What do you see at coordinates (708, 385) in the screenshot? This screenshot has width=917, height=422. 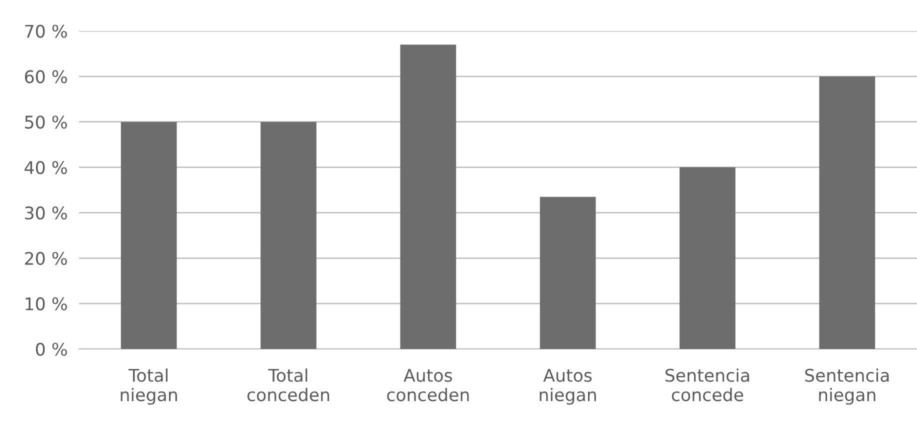 I see `x-tick-label: Sentencia concede` at bounding box center [708, 385].